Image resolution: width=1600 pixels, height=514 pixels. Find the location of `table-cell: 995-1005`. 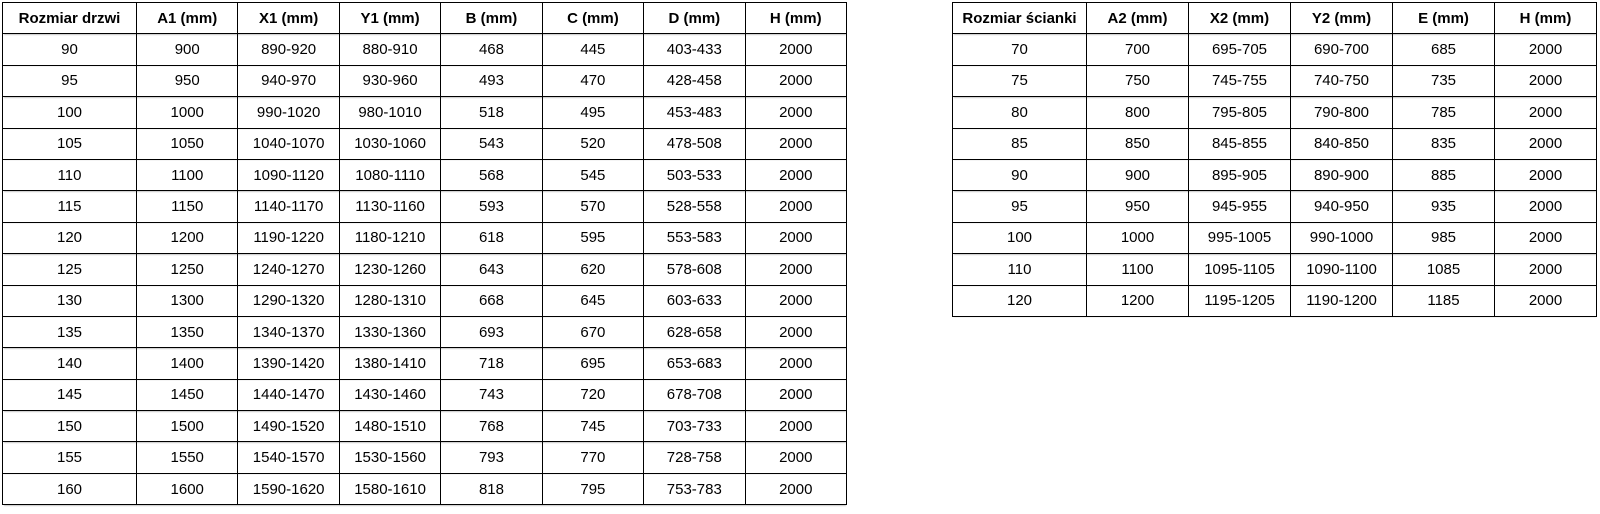

table-cell: 995-1005 is located at coordinates (1239, 238).